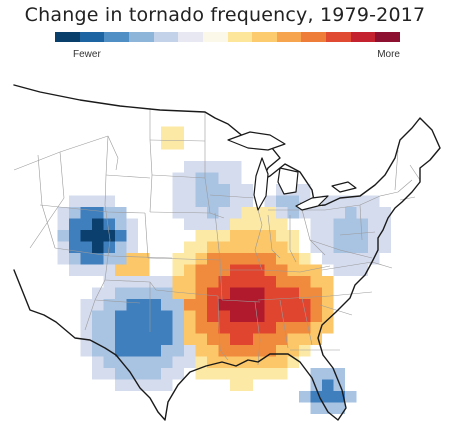 The height and width of the screenshot is (436, 450). Describe the element at coordinates (225, 15) in the screenshot. I see `map-title: Change in tornado frequency, 1979-2017` at that location.